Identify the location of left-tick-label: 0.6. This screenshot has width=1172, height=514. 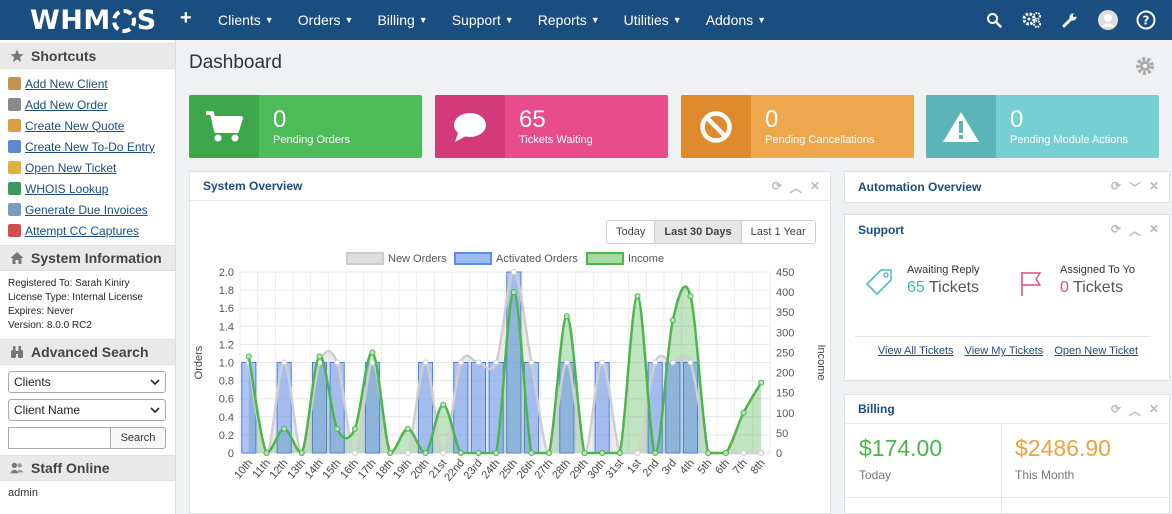
(226, 400).